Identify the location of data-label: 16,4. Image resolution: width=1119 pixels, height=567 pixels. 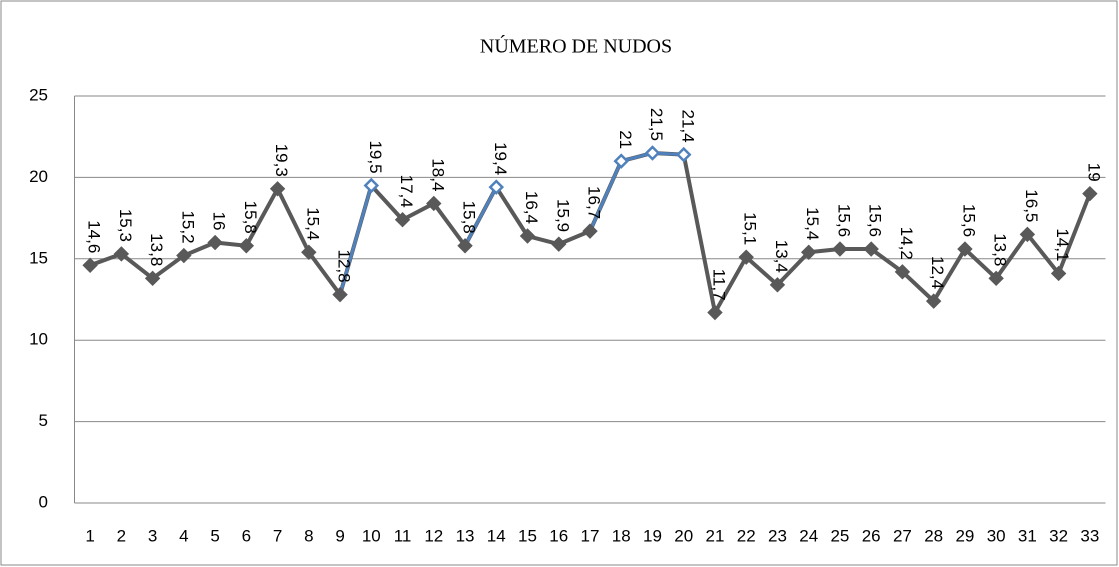
(531, 207).